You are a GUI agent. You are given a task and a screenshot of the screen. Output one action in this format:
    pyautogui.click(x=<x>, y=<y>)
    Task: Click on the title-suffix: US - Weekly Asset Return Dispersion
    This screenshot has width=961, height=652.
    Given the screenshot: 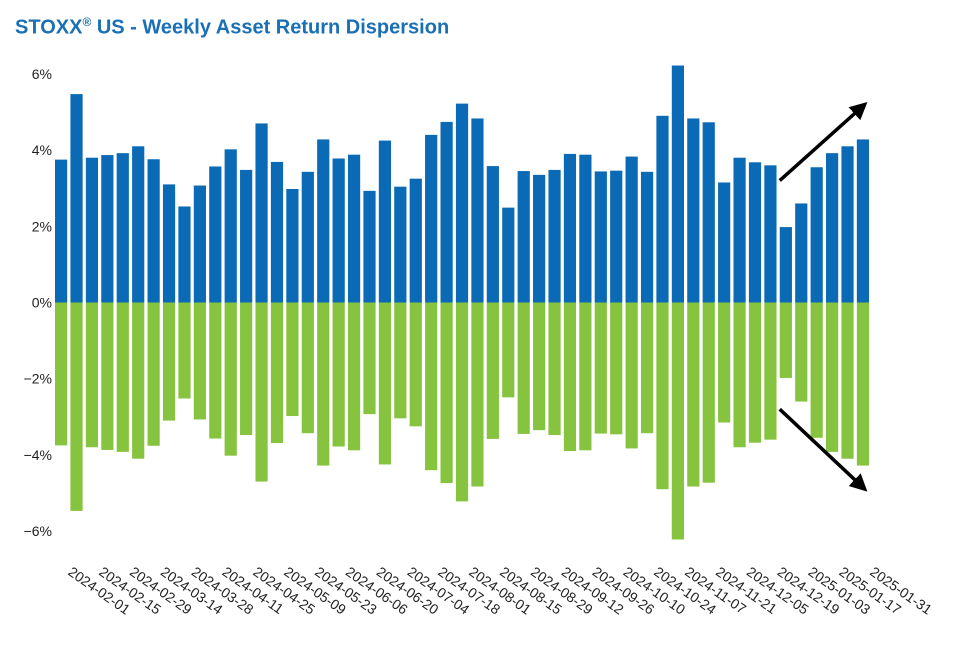 What is the action you would take?
    pyautogui.click(x=270, y=27)
    